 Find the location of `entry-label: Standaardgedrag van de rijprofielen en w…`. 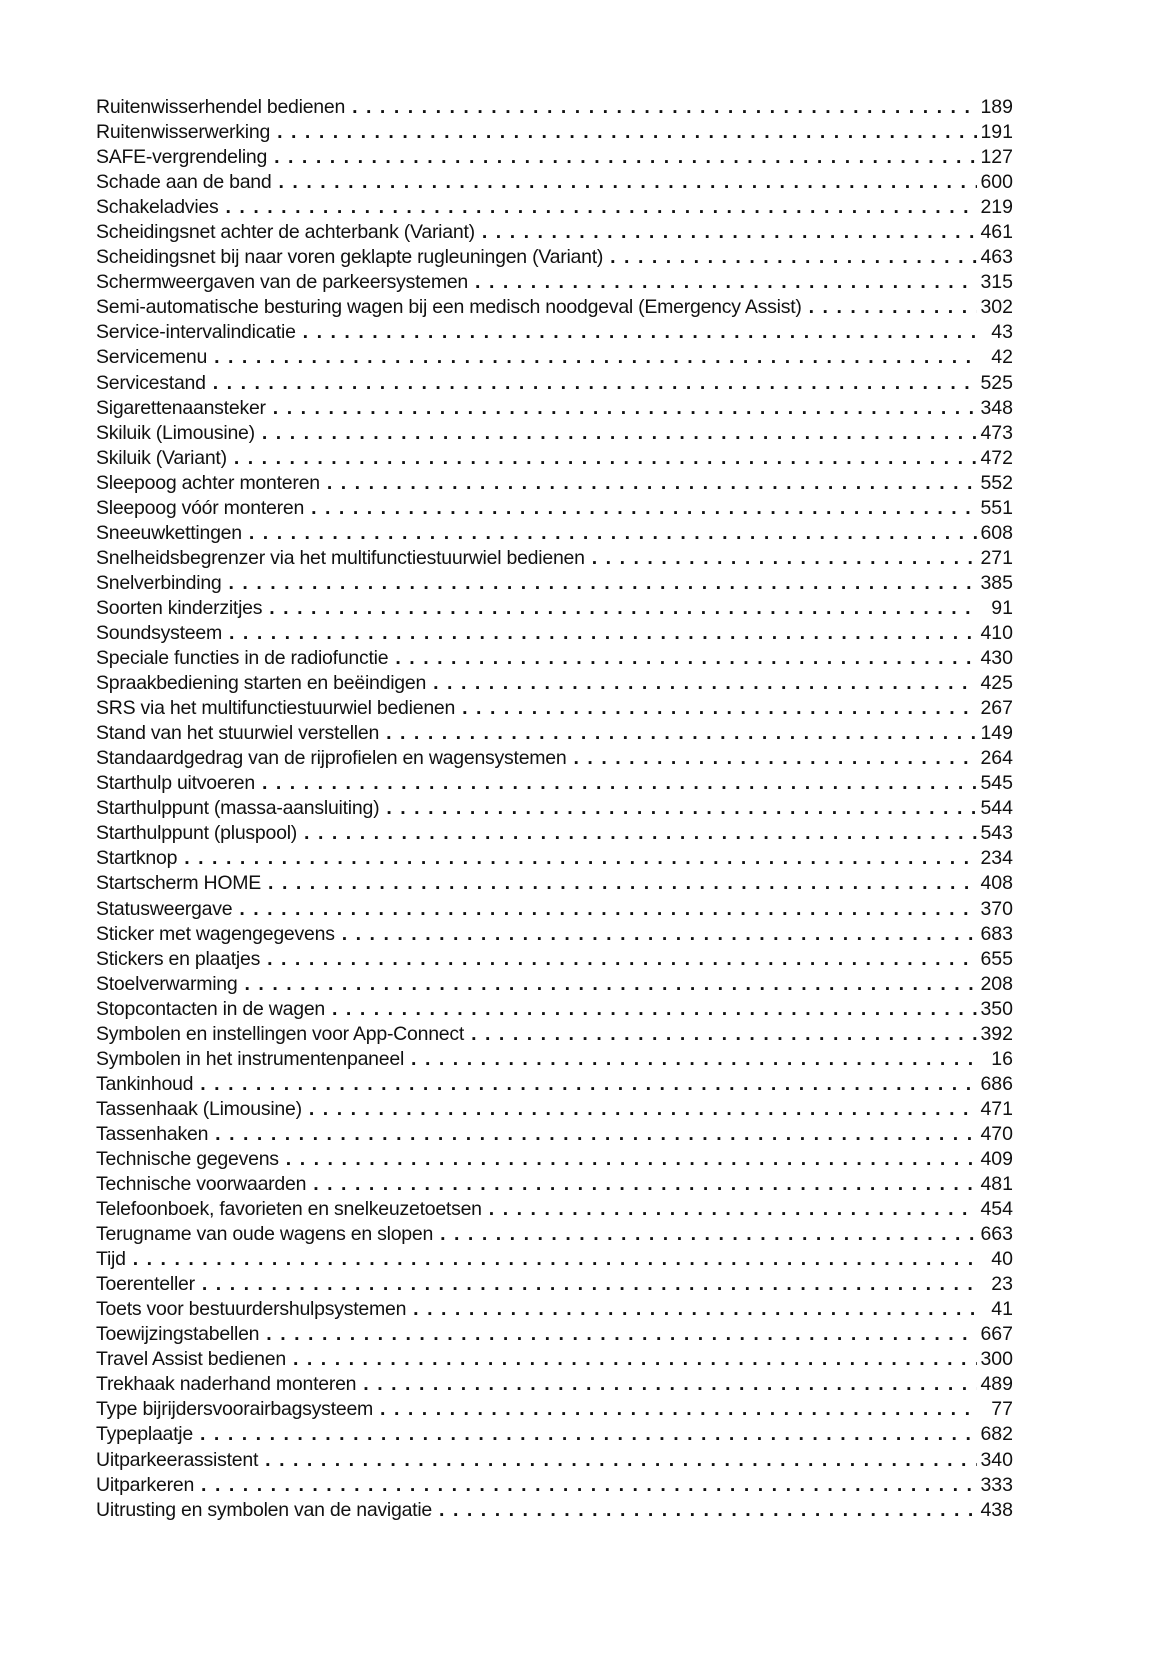

entry-label: Standaardgedrag van de rijprofielen en w… is located at coordinates (331, 758).